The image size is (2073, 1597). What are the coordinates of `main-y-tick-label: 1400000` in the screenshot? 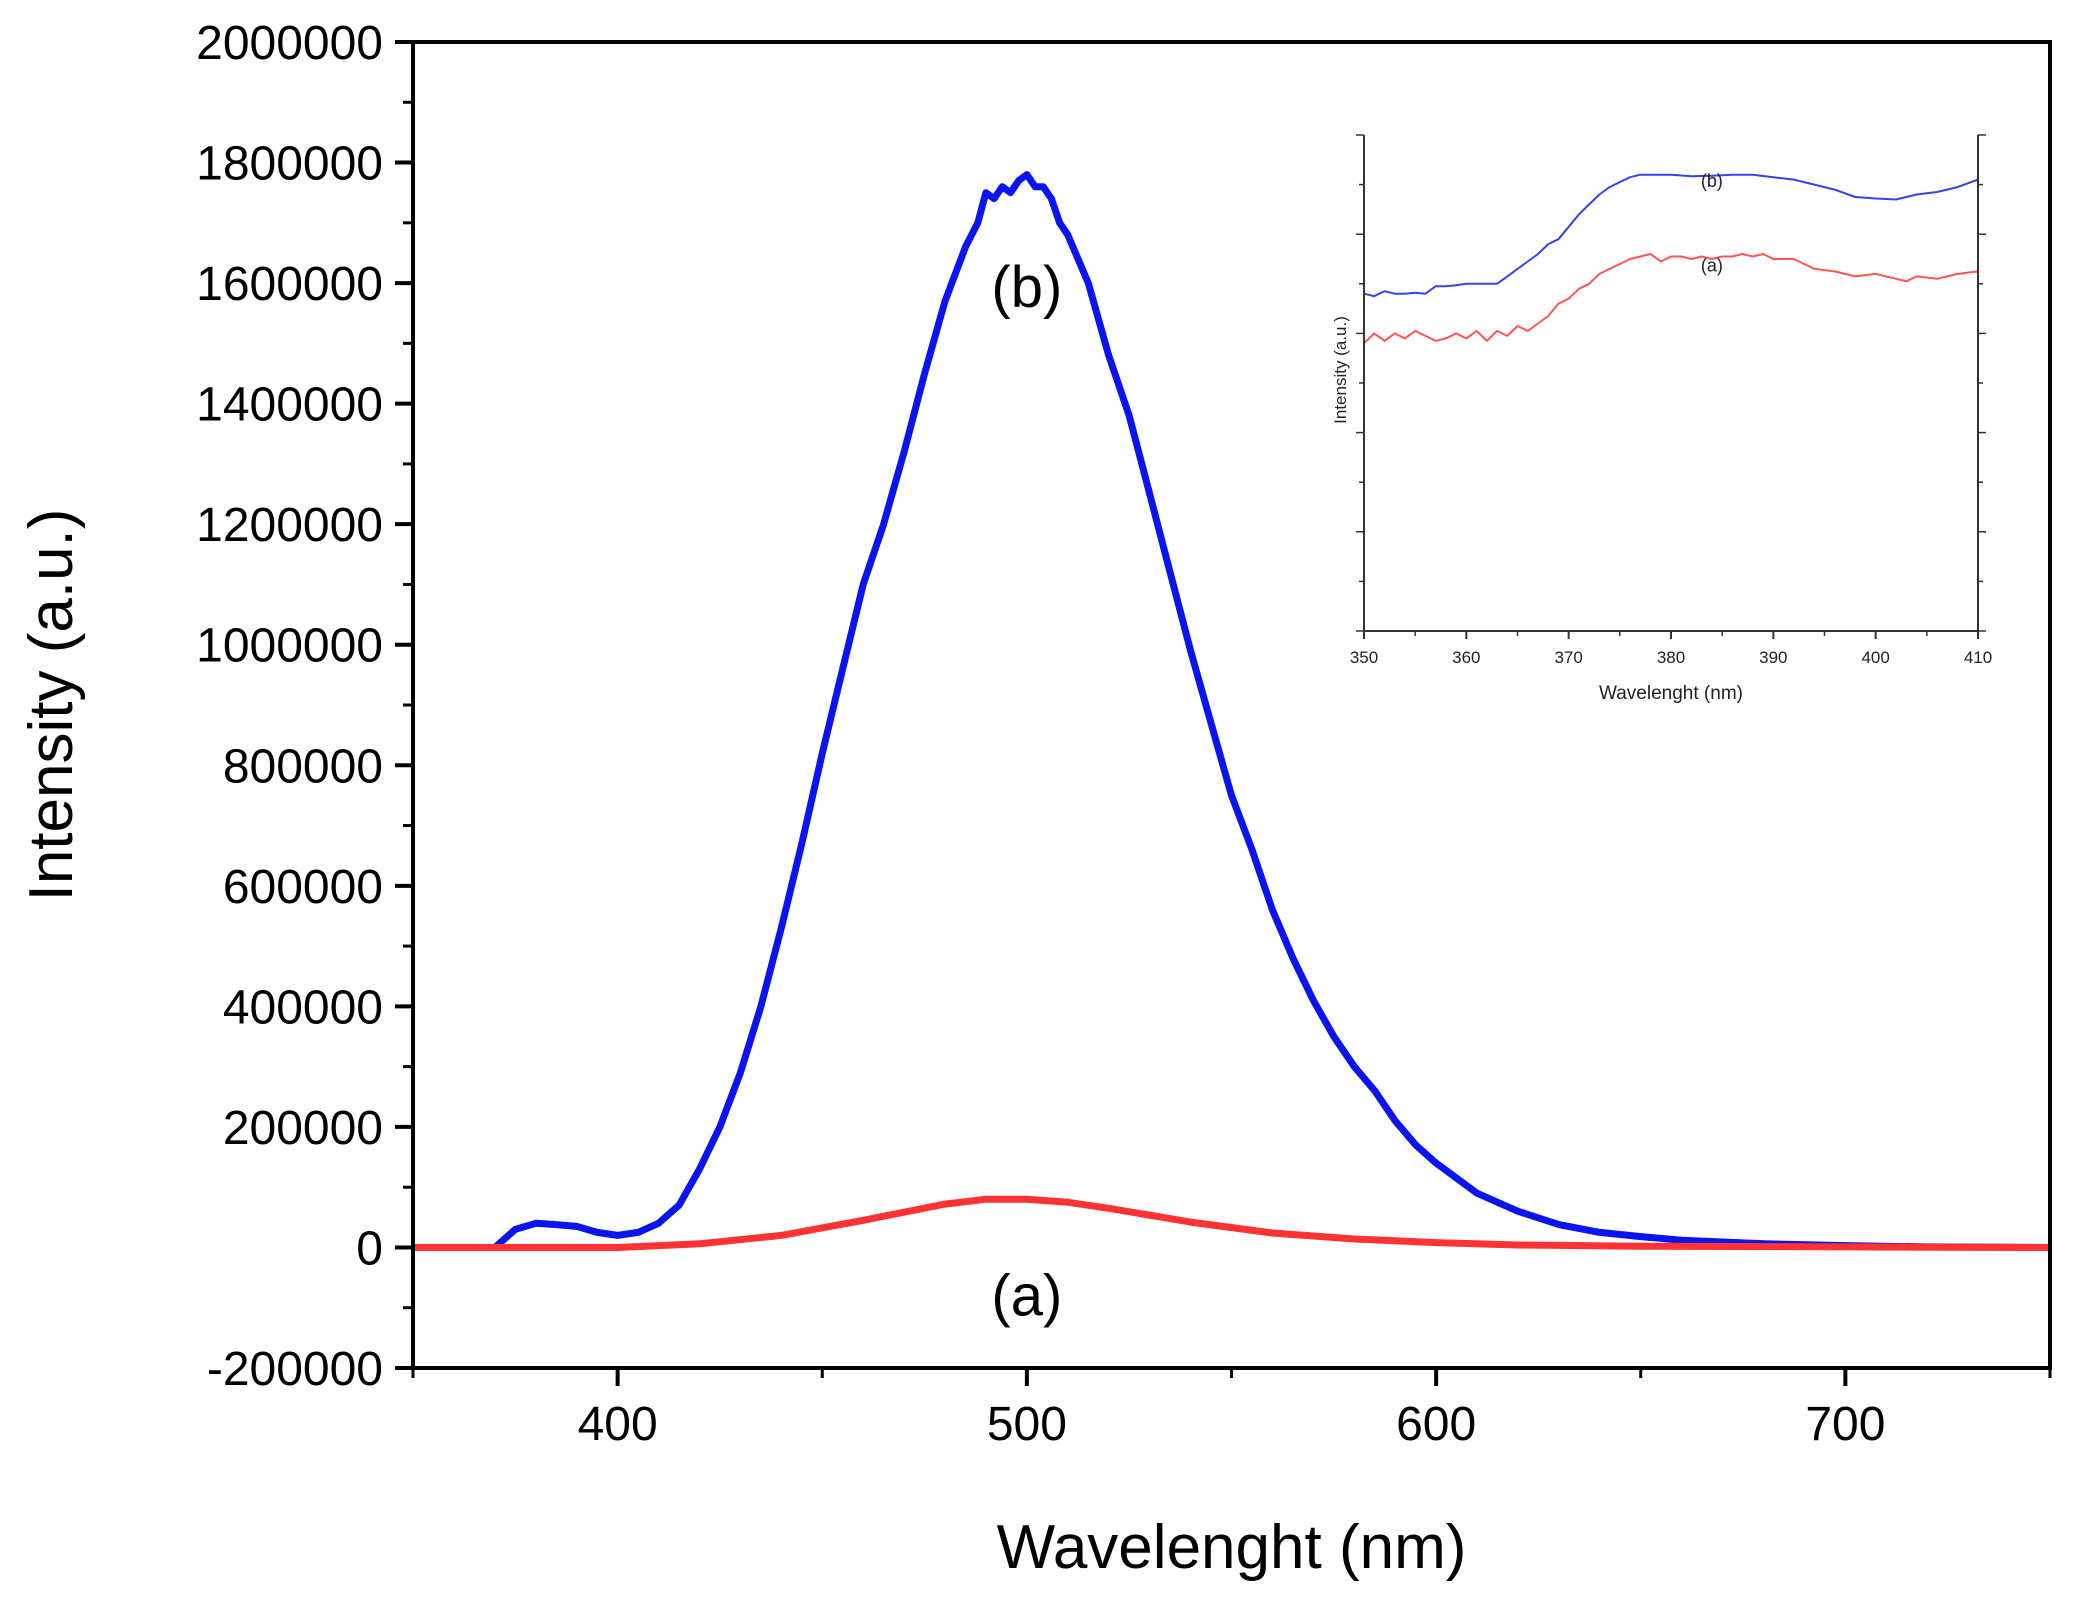 It's located at (289, 405).